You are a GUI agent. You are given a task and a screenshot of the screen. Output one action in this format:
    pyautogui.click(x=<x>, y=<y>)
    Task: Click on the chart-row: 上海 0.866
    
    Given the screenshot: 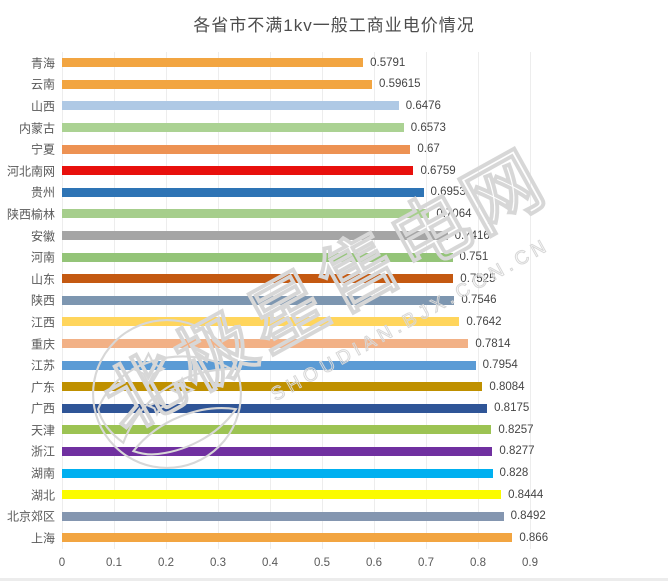 What is the action you would take?
    pyautogui.click(x=289, y=538)
    